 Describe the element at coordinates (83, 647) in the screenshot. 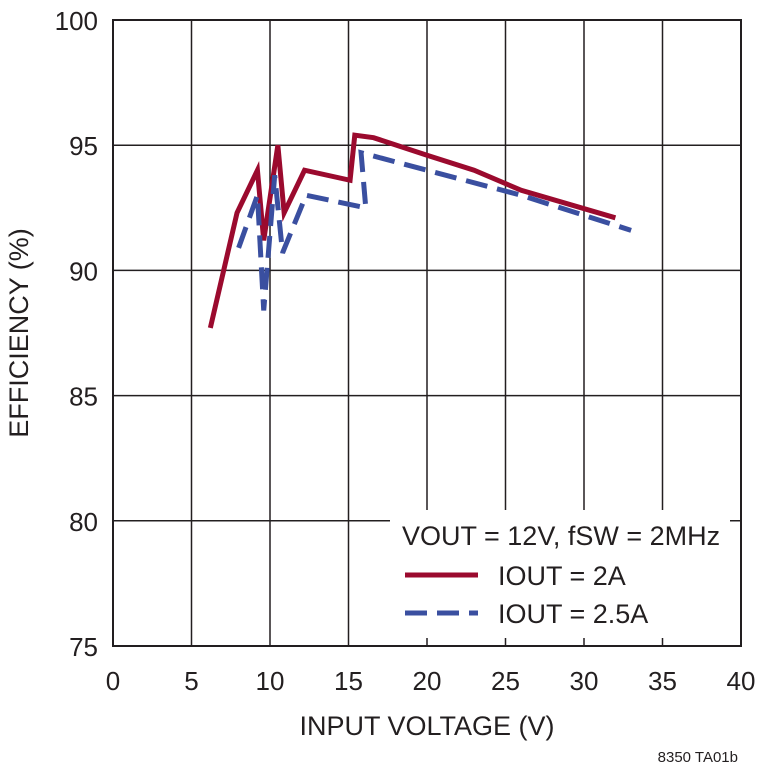

I see `y-tick-label: 75` at that location.